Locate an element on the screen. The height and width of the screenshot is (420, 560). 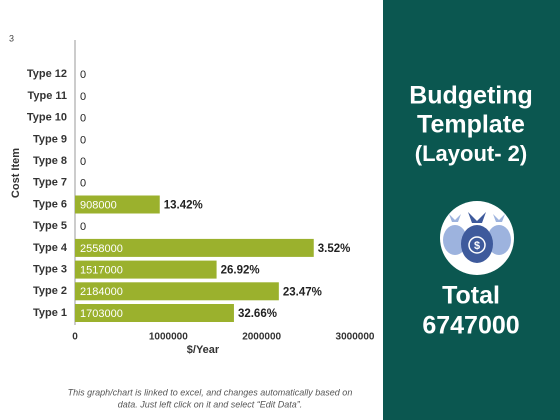
panel-title-line: Budgeting is located at coordinates (471, 96).